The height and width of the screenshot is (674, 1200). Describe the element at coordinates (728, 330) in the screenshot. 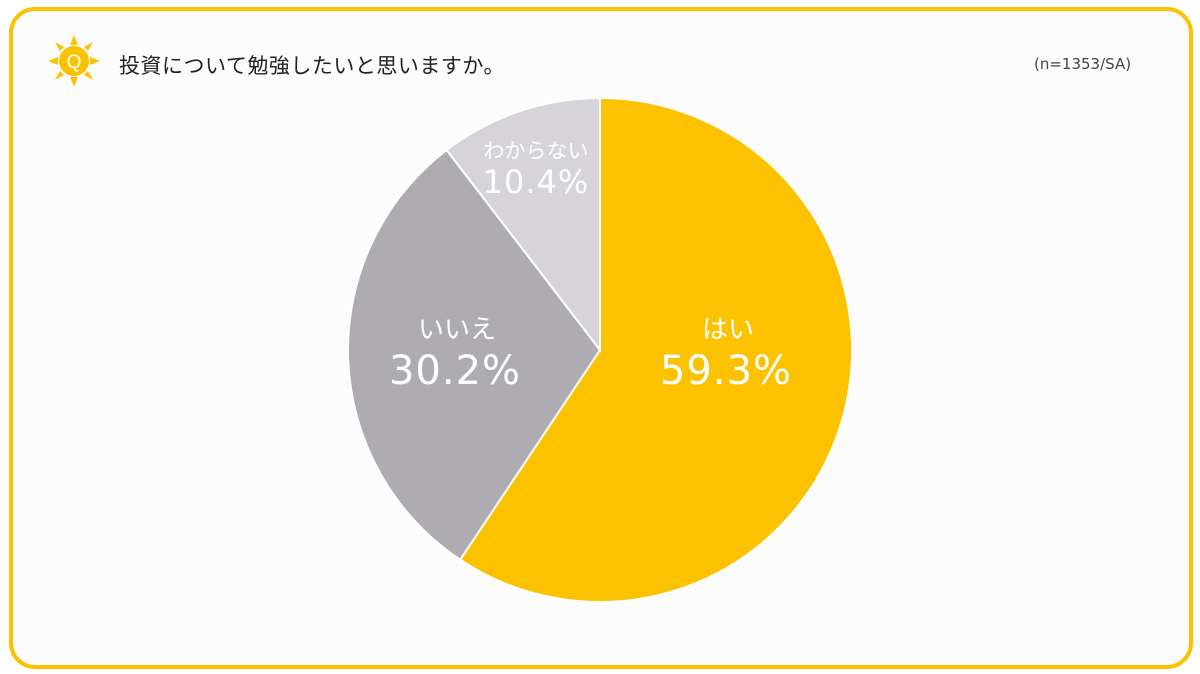

I see `slice-label-1: はい` at that location.